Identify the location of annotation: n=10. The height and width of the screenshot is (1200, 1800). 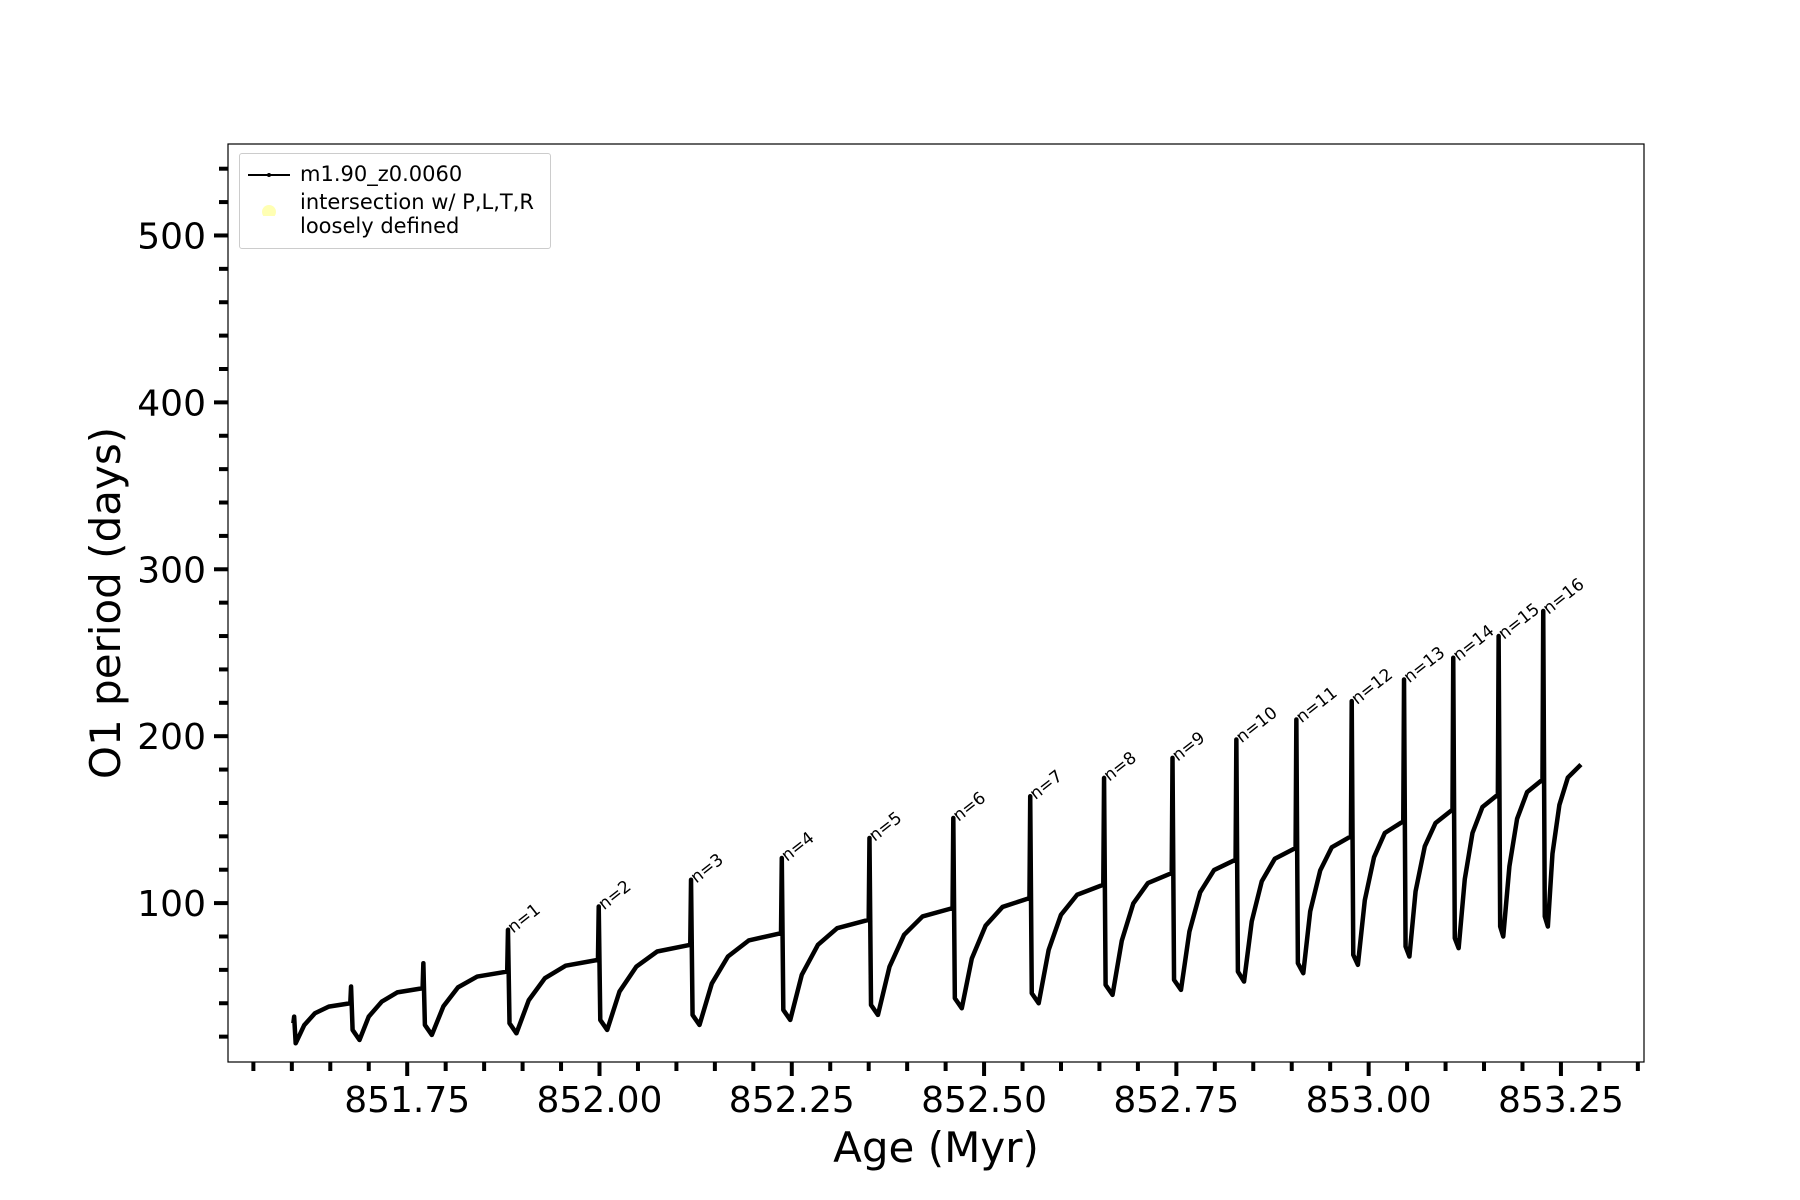
(1256, 725).